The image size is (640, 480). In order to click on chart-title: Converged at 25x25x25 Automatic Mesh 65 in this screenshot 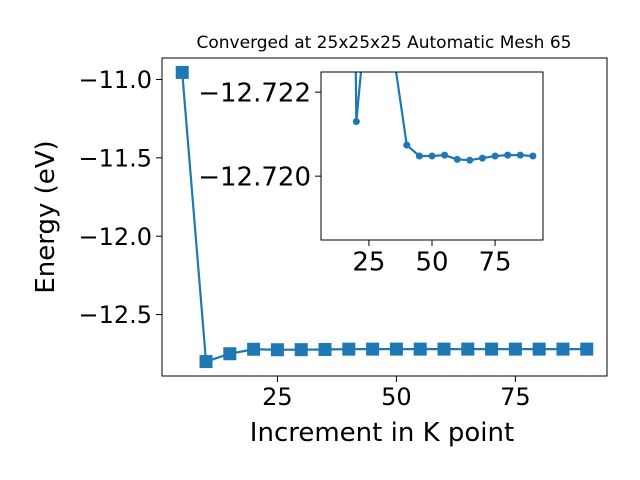, I will do `click(384, 43)`.